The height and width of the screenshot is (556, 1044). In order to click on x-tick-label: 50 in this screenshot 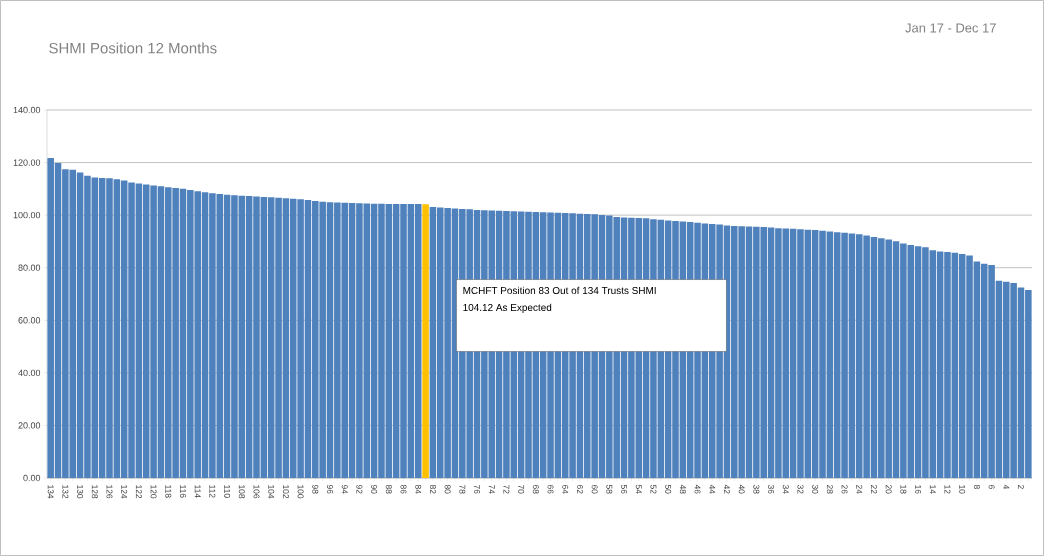, I will do `click(668, 489)`.